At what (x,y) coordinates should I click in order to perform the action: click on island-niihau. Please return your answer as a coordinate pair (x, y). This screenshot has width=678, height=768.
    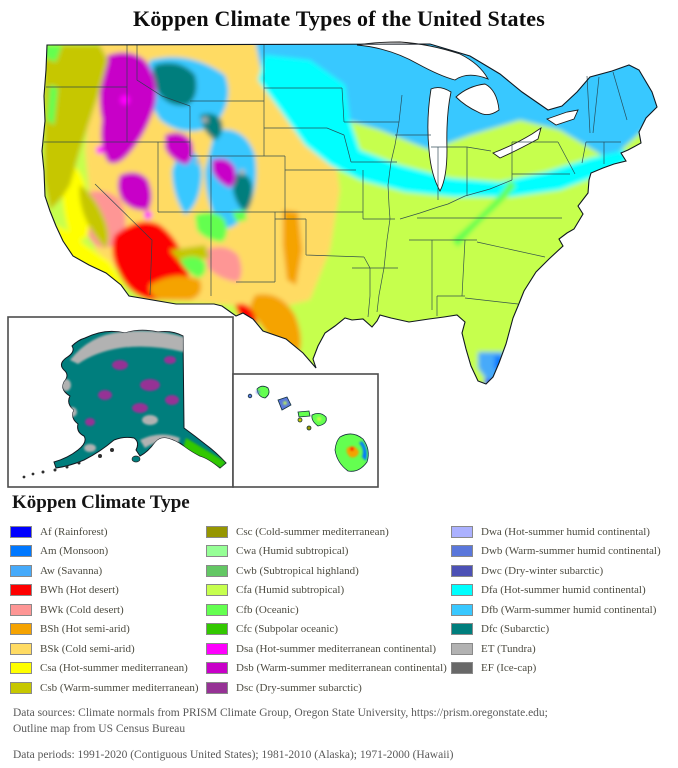
    Looking at the image, I should click on (250, 396).